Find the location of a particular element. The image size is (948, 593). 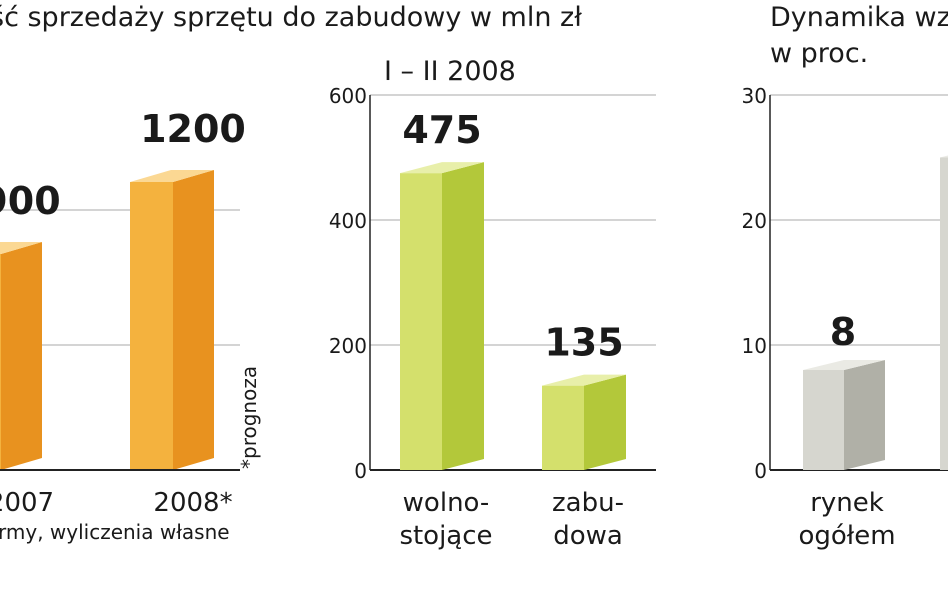

right-chart-title: Dynamika wz is located at coordinates (859, 17).